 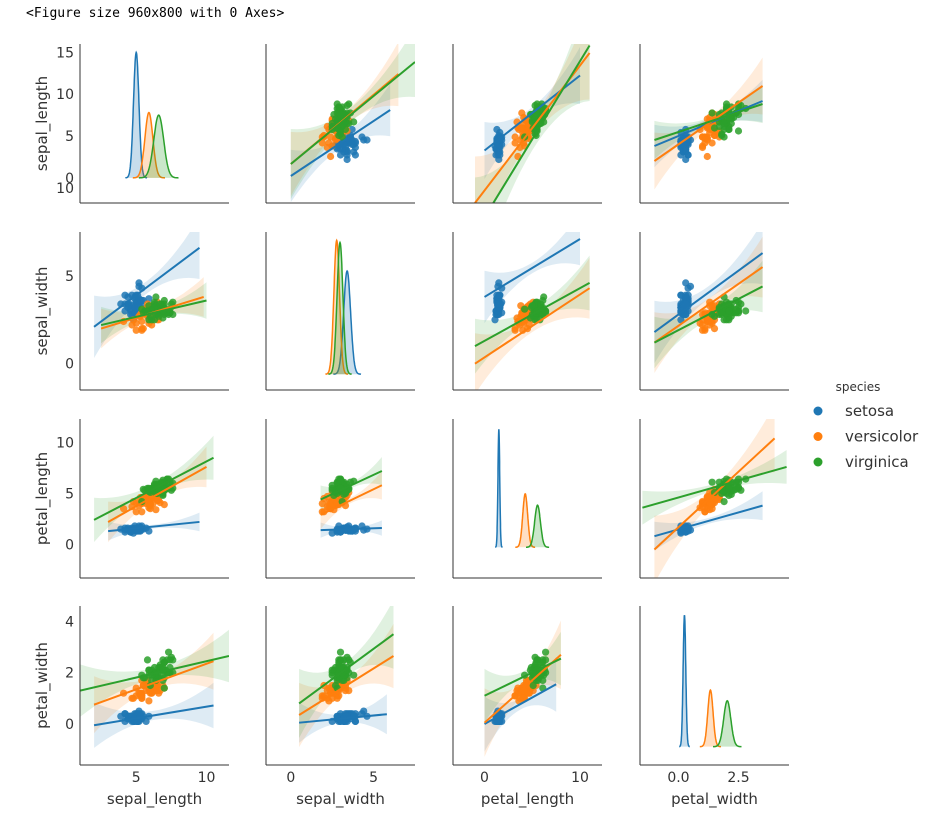 What do you see at coordinates (69, 725) in the screenshot?
I see `y-tick-label: 0` at bounding box center [69, 725].